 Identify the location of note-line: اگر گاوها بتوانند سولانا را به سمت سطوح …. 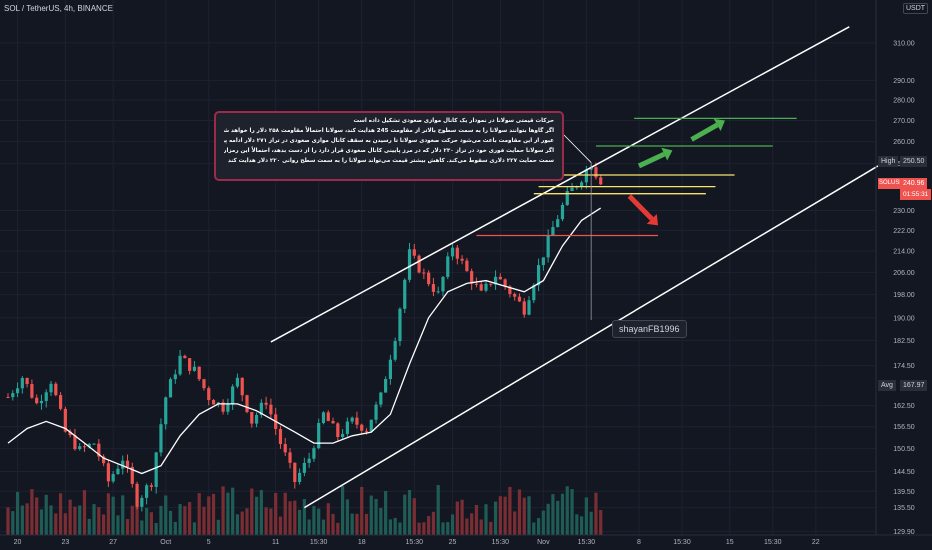
(389, 131).